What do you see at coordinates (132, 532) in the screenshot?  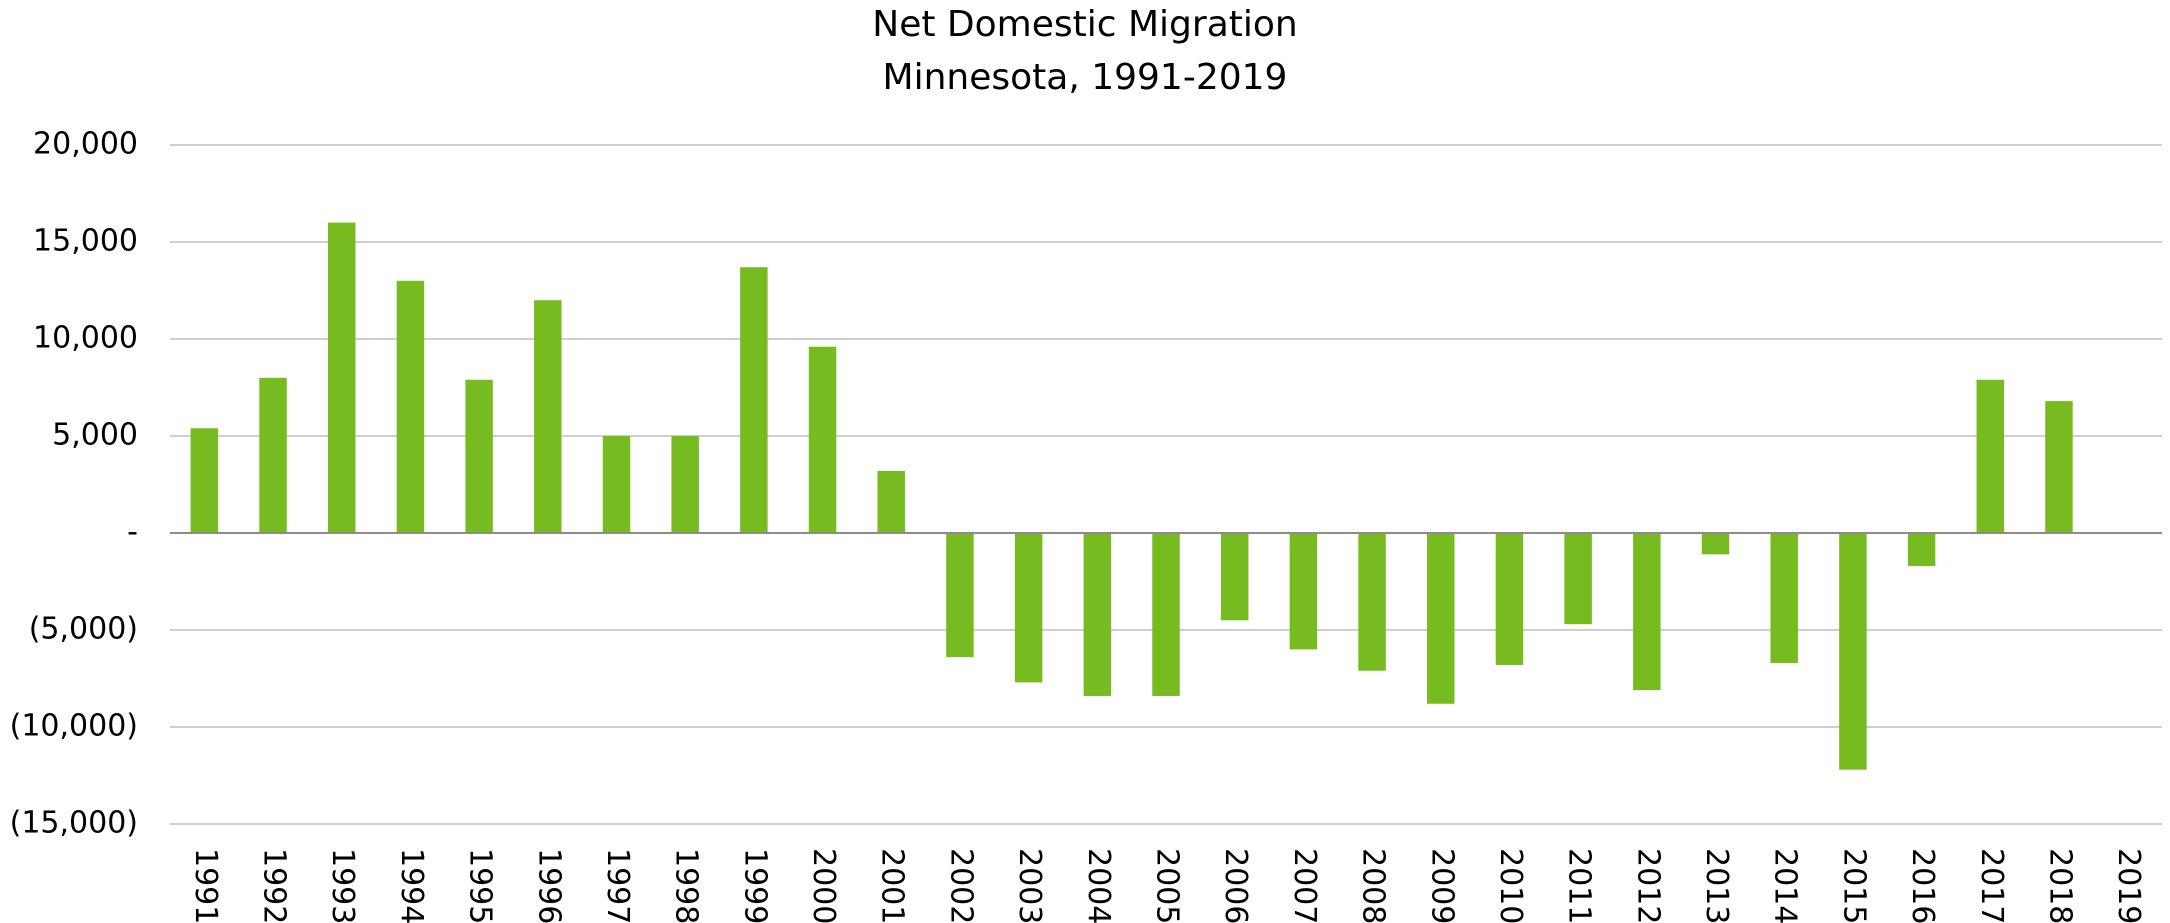 I see `y-tick-label: -` at bounding box center [132, 532].